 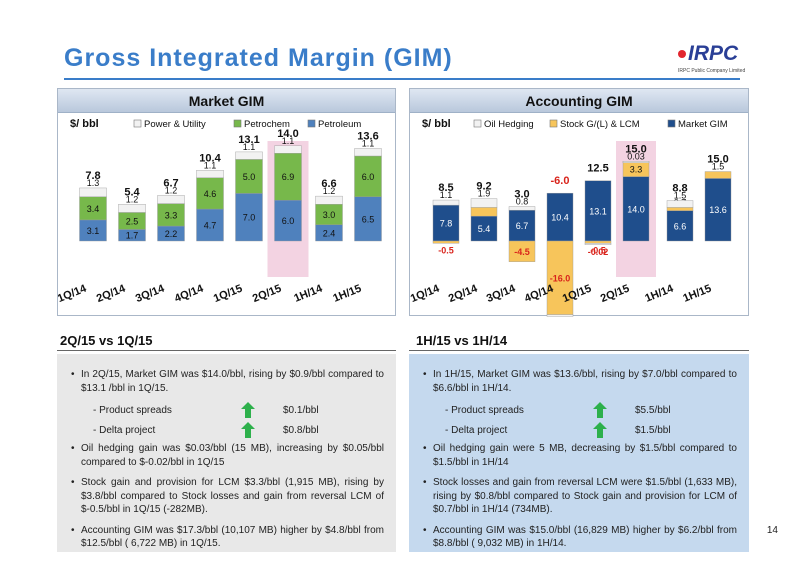 What do you see at coordinates (484, 410) in the screenshot?
I see `right-sub1-label: - Product spreads` at bounding box center [484, 410].